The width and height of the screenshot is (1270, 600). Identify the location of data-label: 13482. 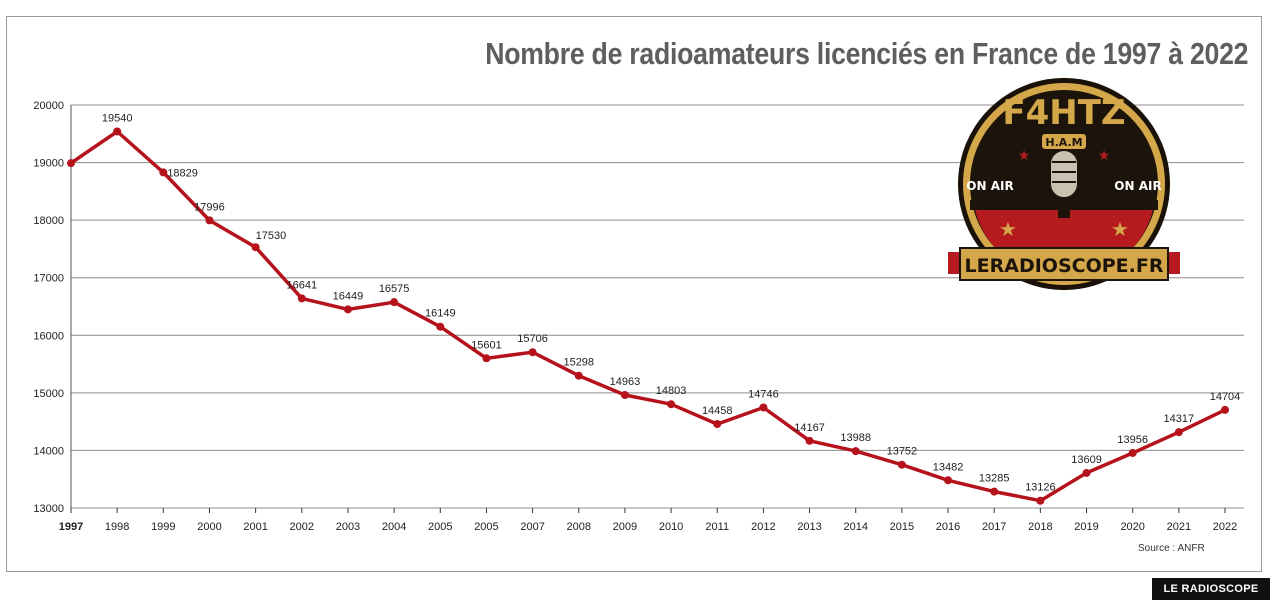
(948, 467).